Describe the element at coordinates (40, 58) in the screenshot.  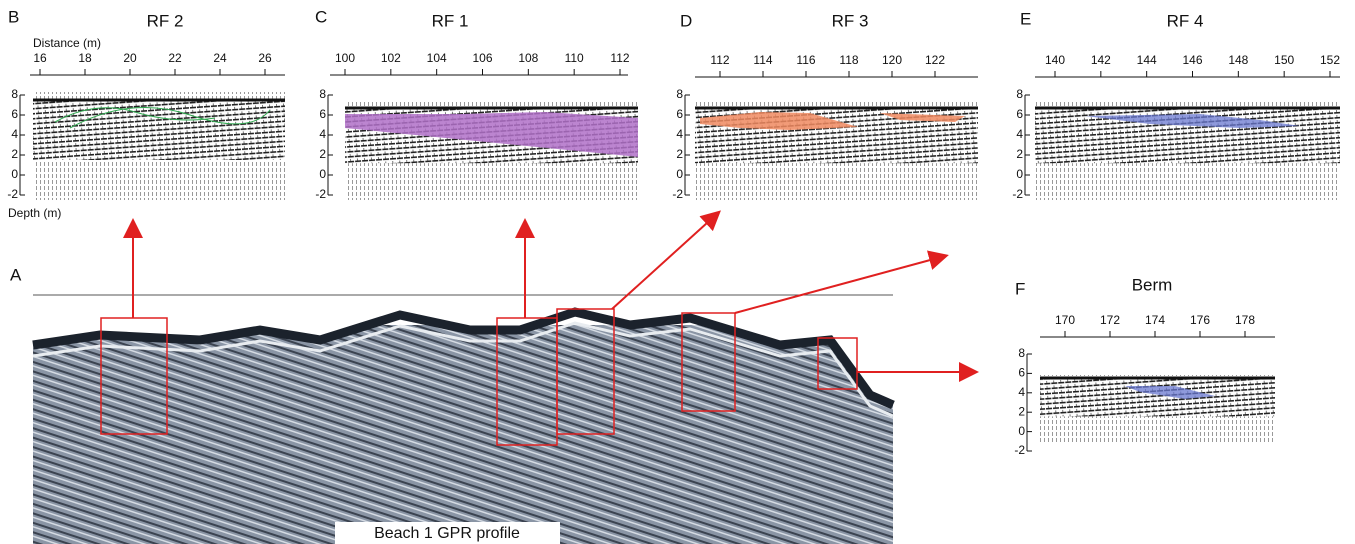
I see `x-tick-label: 16` at that location.